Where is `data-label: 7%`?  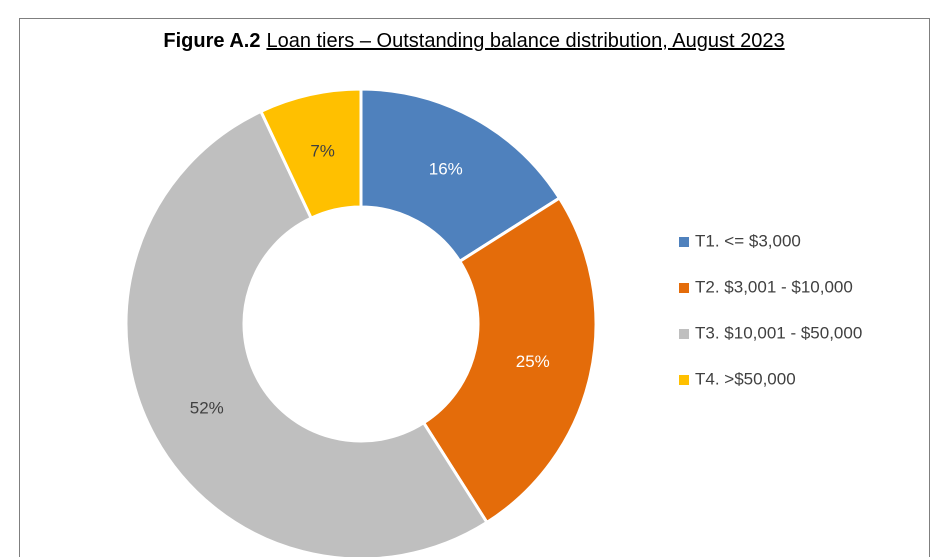 data-label: 7% is located at coordinates (322, 151).